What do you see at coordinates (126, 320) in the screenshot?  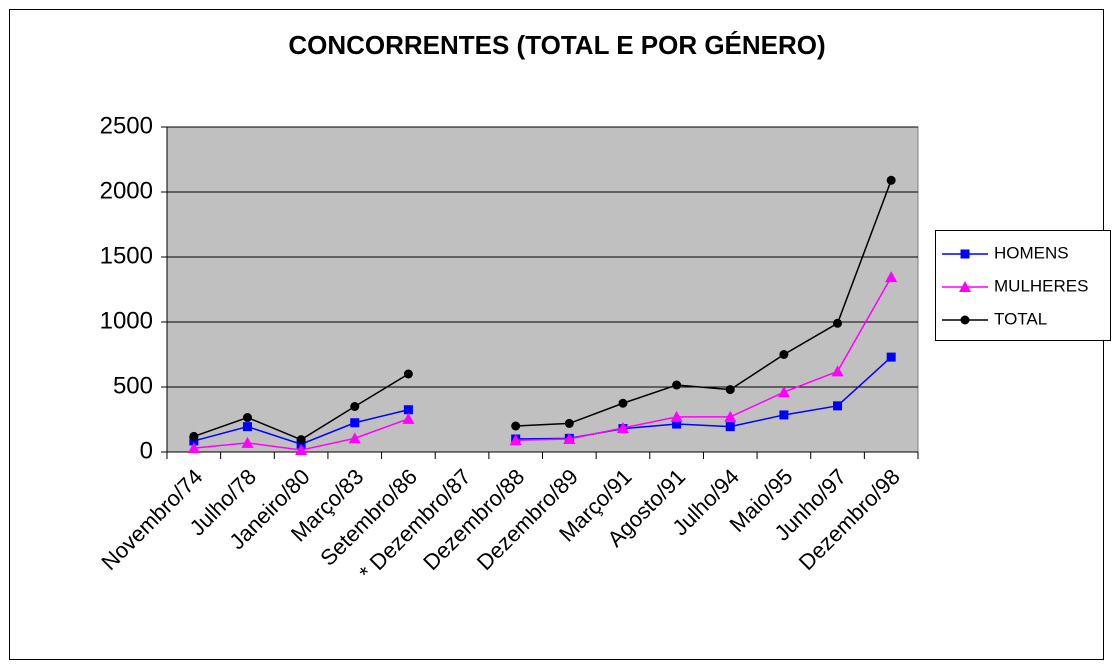 I see `y-tick-label: 1000` at bounding box center [126, 320].